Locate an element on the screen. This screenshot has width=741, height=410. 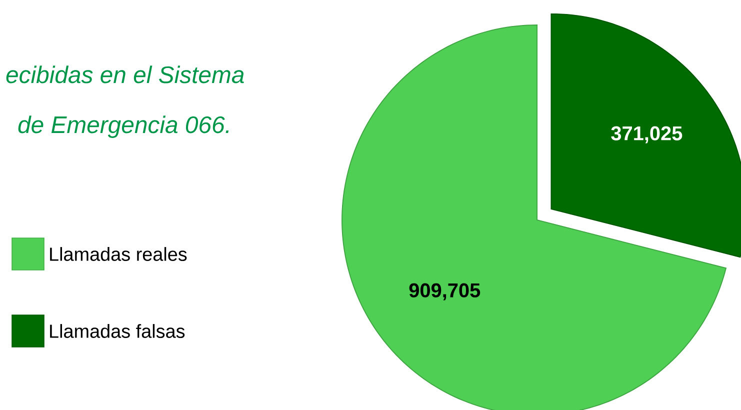
text: de Emergencia 066. is located at coordinates (123, 127).